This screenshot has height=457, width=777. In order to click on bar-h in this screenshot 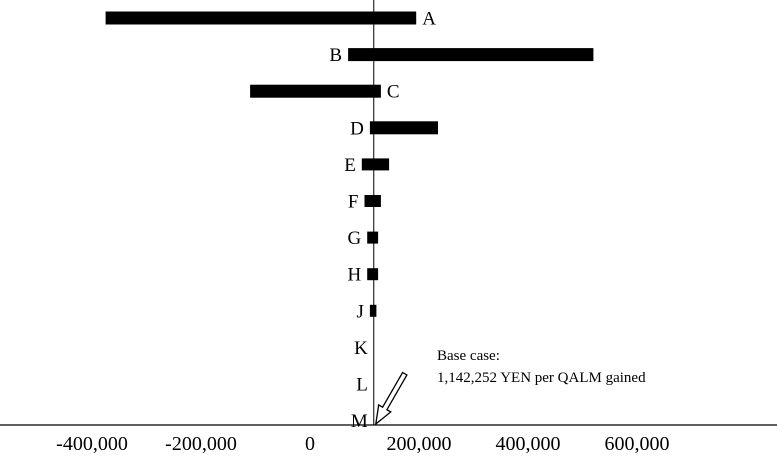, I will do `click(373, 274)`.